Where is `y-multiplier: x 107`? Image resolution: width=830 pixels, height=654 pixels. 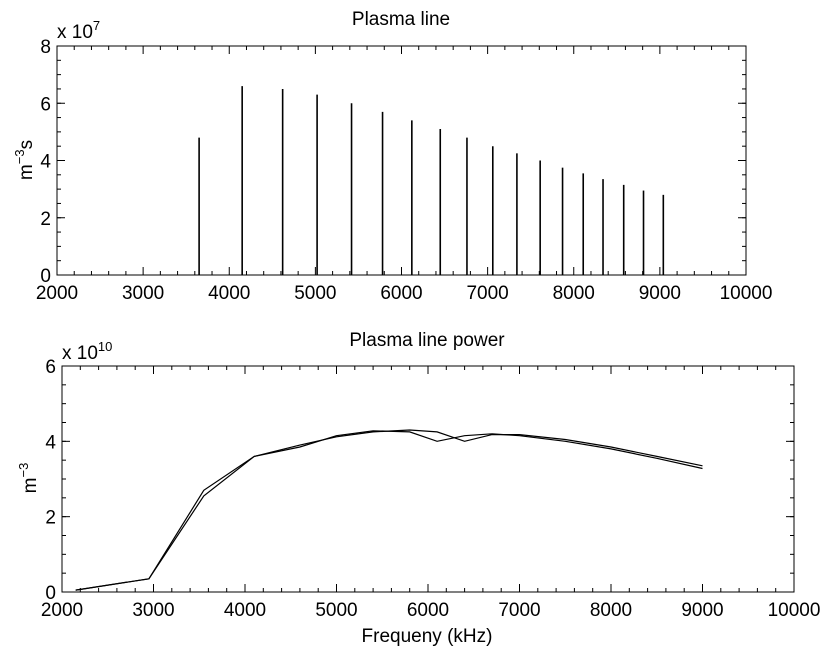 y-multiplier: x 107 is located at coordinates (78, 30).